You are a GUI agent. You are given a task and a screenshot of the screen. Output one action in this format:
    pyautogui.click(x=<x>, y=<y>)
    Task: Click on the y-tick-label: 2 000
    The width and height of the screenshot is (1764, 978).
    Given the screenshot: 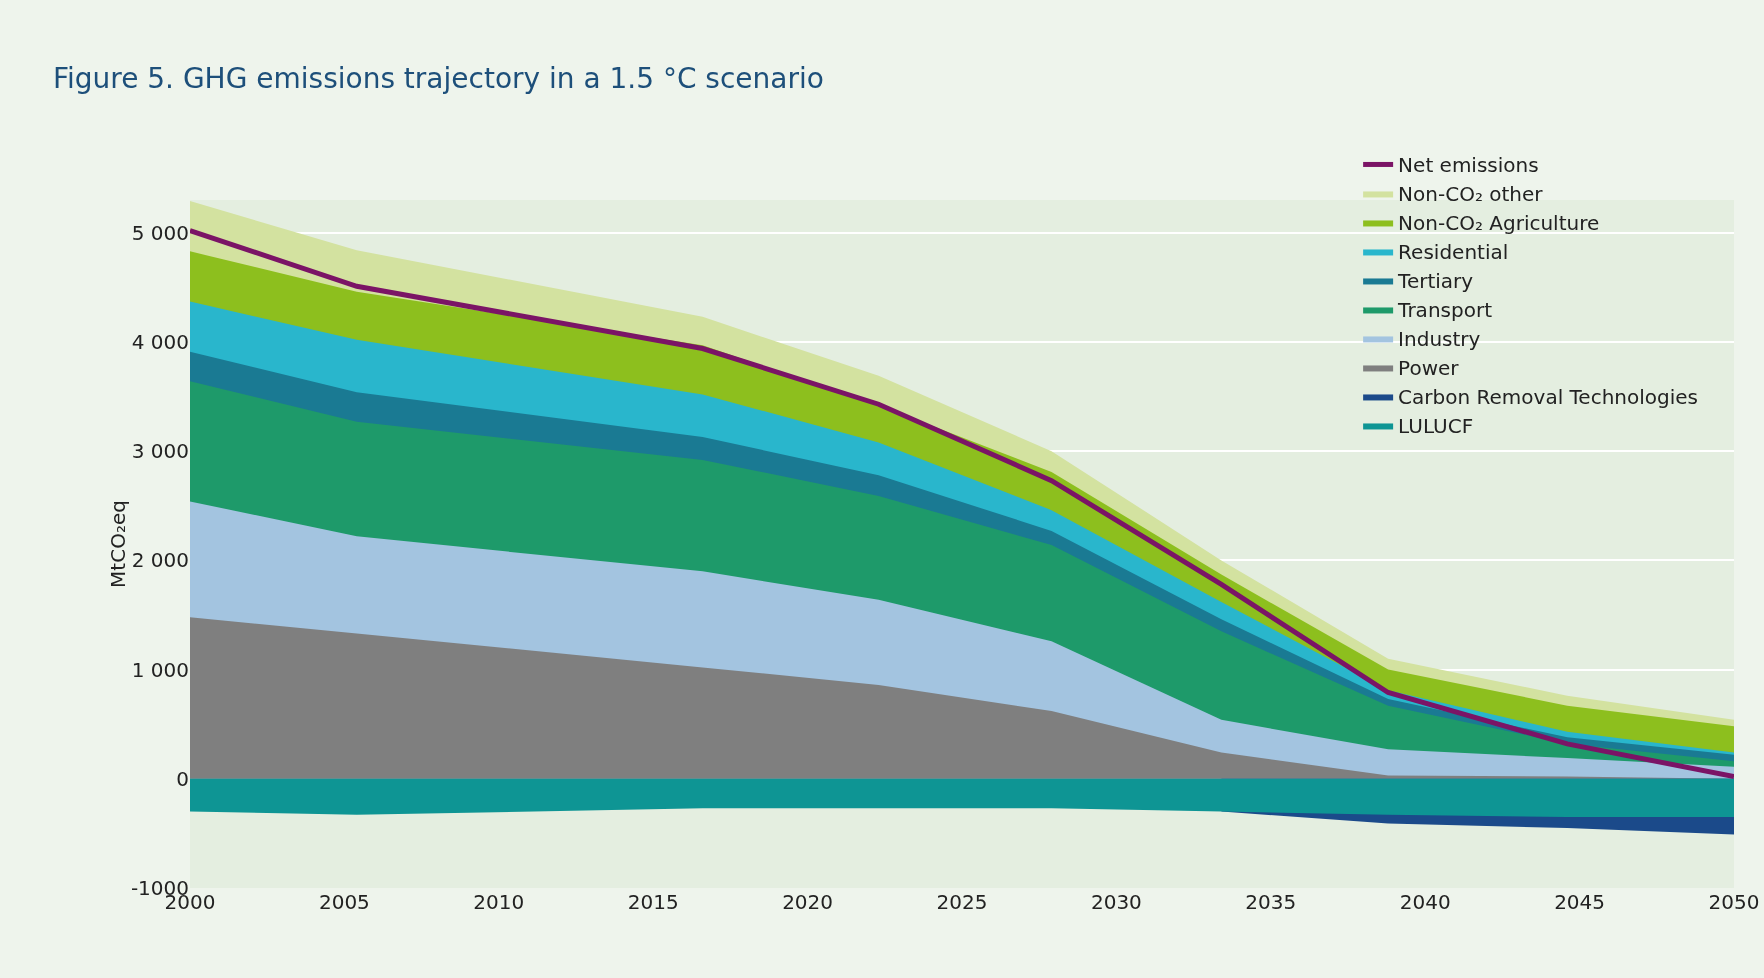 What is the action you would take?
    pyautogui.click(x=160, y=560)
    